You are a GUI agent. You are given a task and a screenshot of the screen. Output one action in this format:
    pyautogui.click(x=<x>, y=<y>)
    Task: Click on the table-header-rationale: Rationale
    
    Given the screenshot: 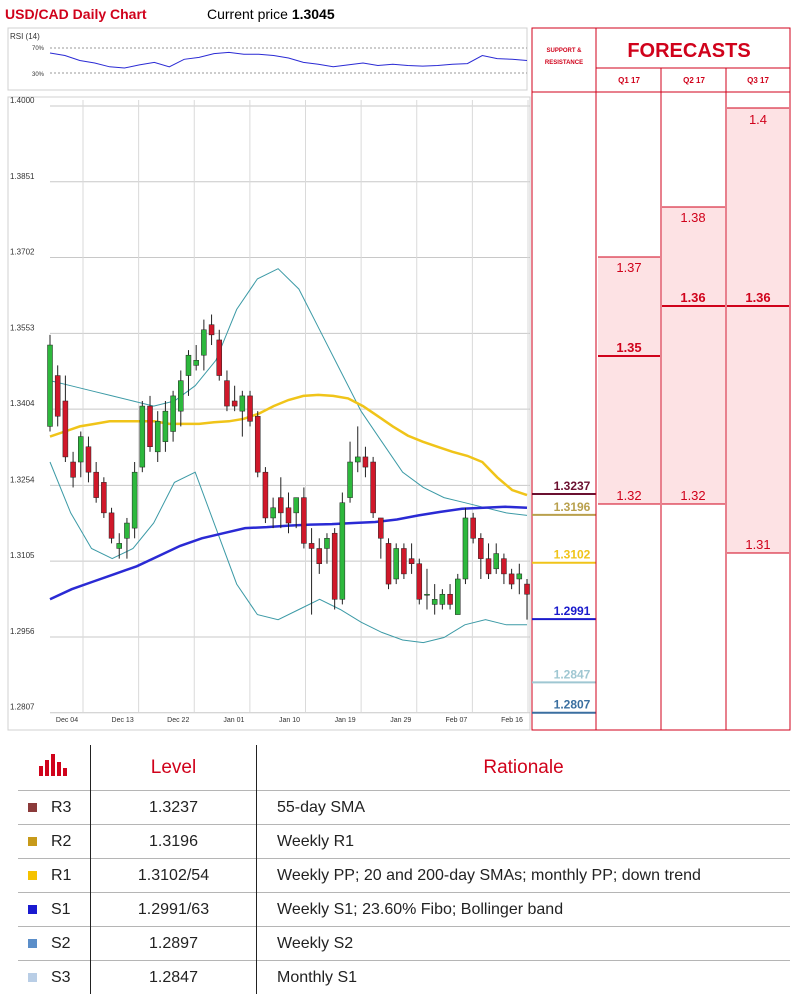 What is the action you would take?
    pyautogui.click(x=523, y=767)
    